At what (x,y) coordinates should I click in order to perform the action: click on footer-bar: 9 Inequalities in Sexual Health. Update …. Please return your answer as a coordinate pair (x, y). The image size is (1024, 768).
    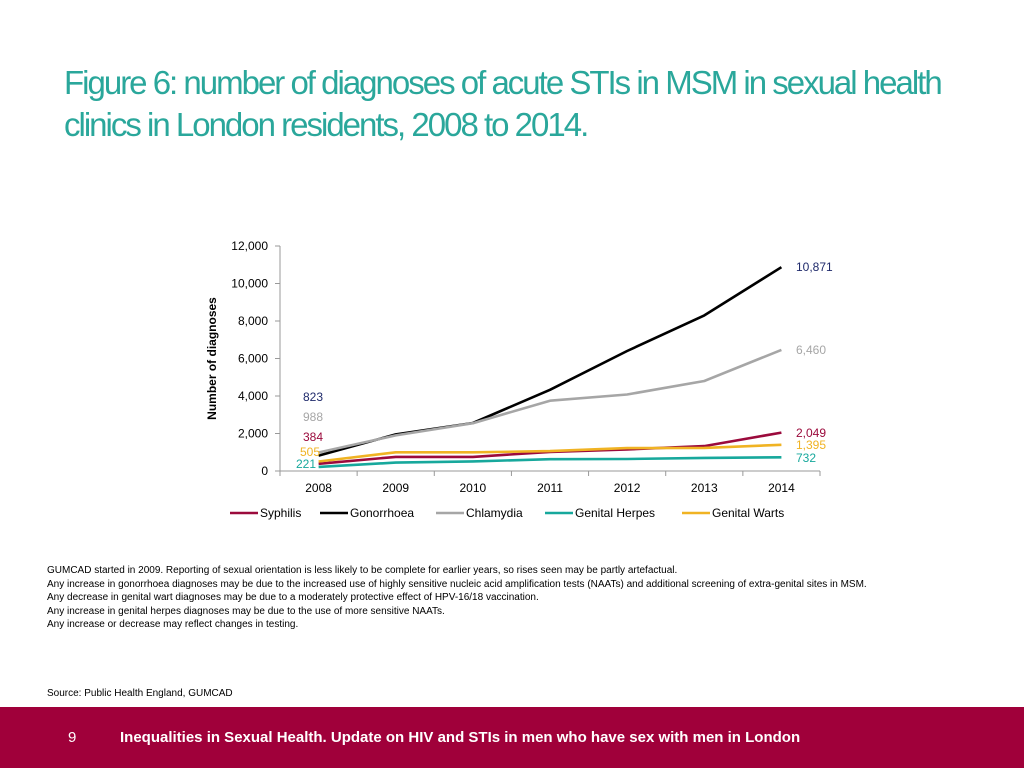
    Looking at the image, I should click on (512, 737).